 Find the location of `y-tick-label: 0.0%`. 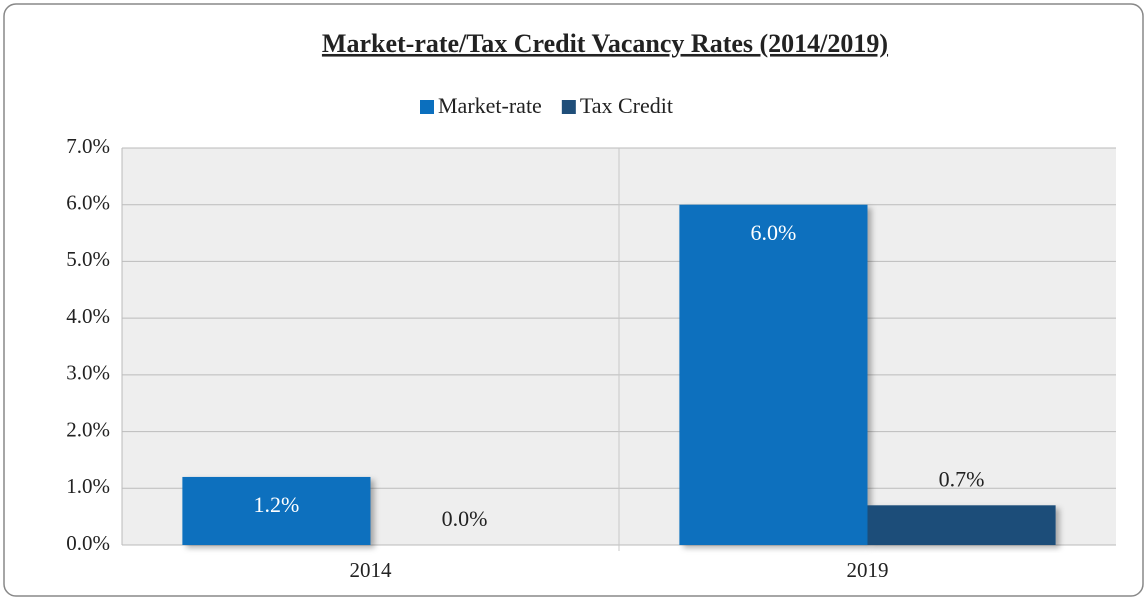

y-tick-label: 0.0% is located at coordinates (88, 543).